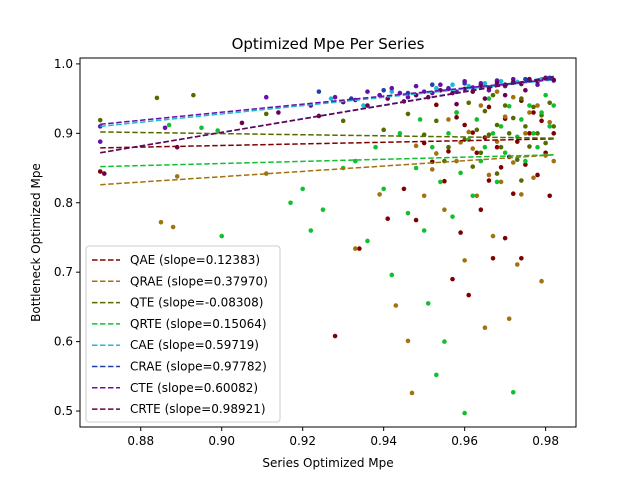  Describe the element at coordinates (302, 441) in the screenshot. I see `x-tick-label-2: 0.92` at that location.